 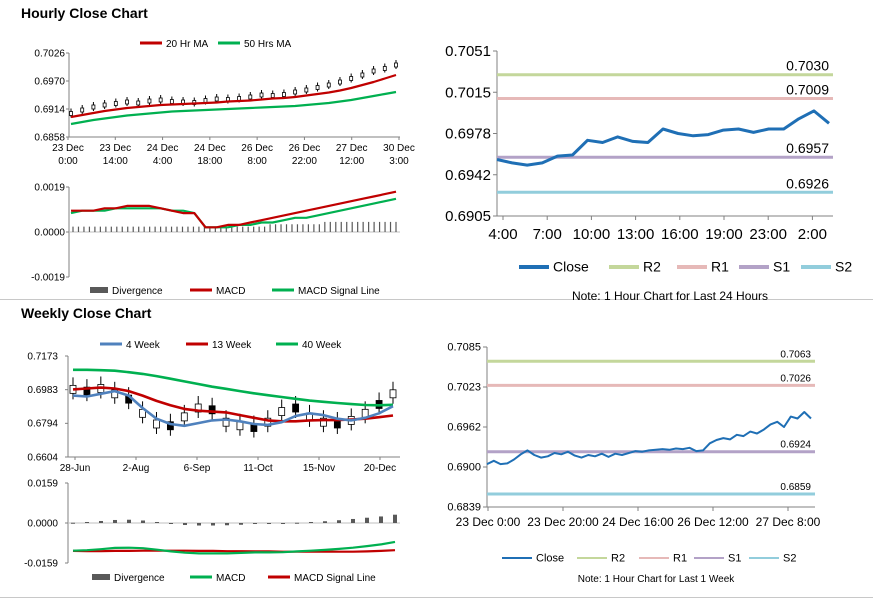 I want to click on weekly-main-y-label: 0.7173, so click(x=42, y=356).